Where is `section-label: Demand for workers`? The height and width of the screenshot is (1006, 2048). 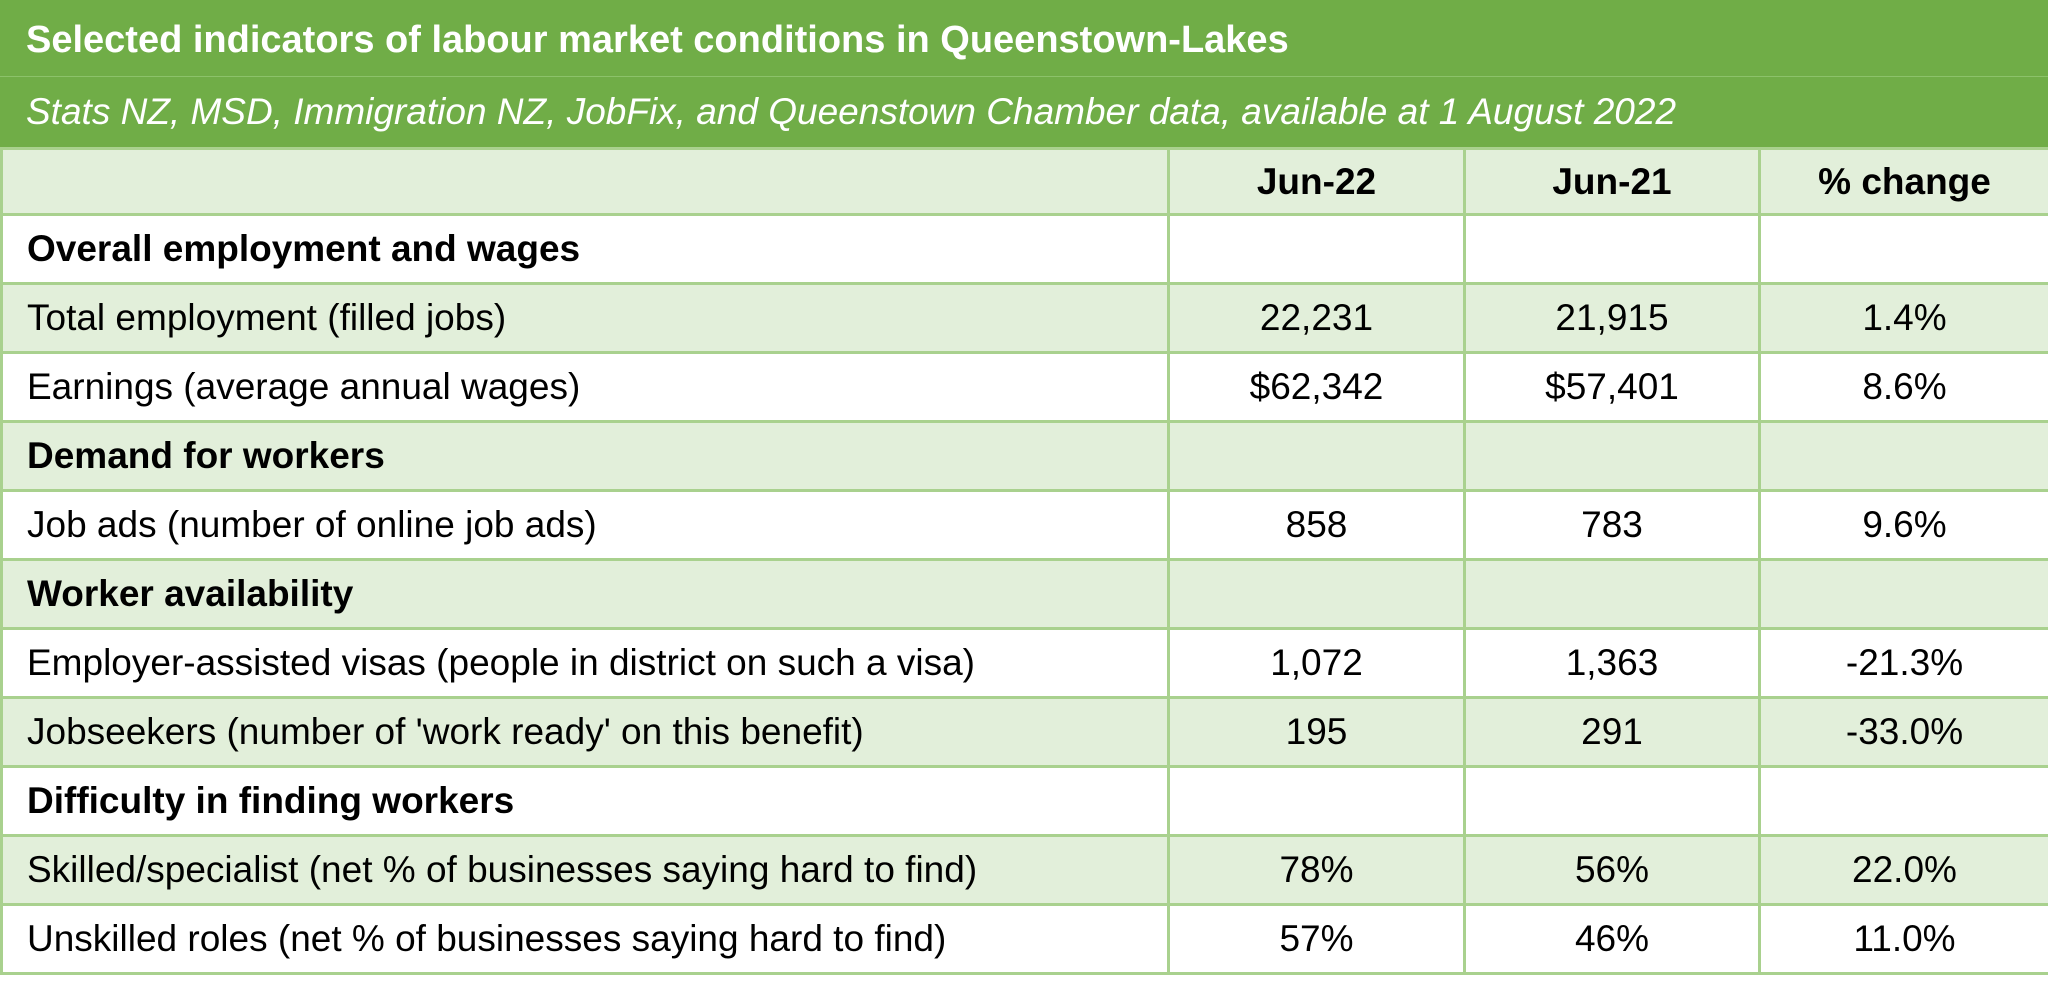 section-label: Demand for workers is located at coordinates (585, 456).